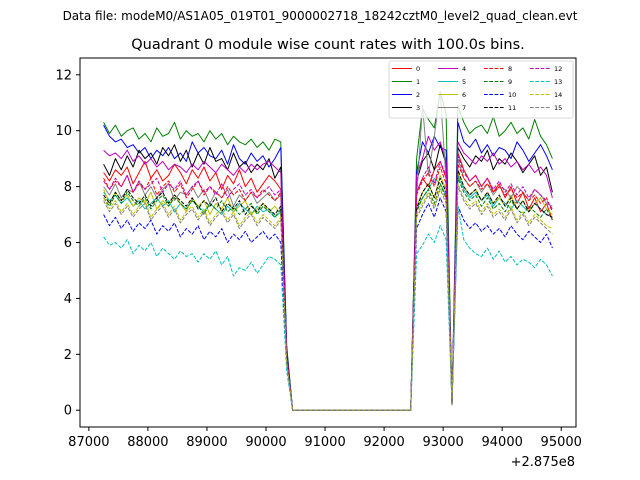 The height and width of the screenshot is (480, 640). Describe the element at coordinates (464, 82) in the screenshot. I see `legend-label-5: 5` at that location.